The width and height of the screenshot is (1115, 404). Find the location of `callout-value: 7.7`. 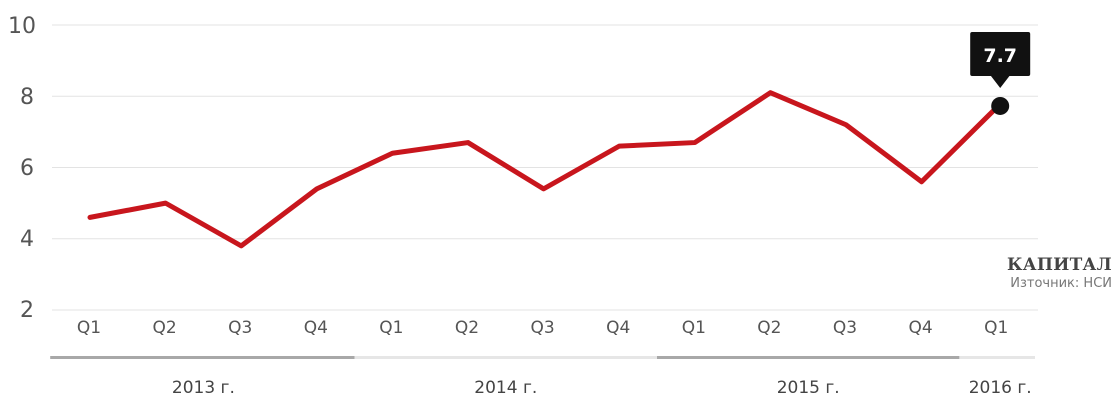

callout-value: 7.7 is located at coordinates (1000, 56).